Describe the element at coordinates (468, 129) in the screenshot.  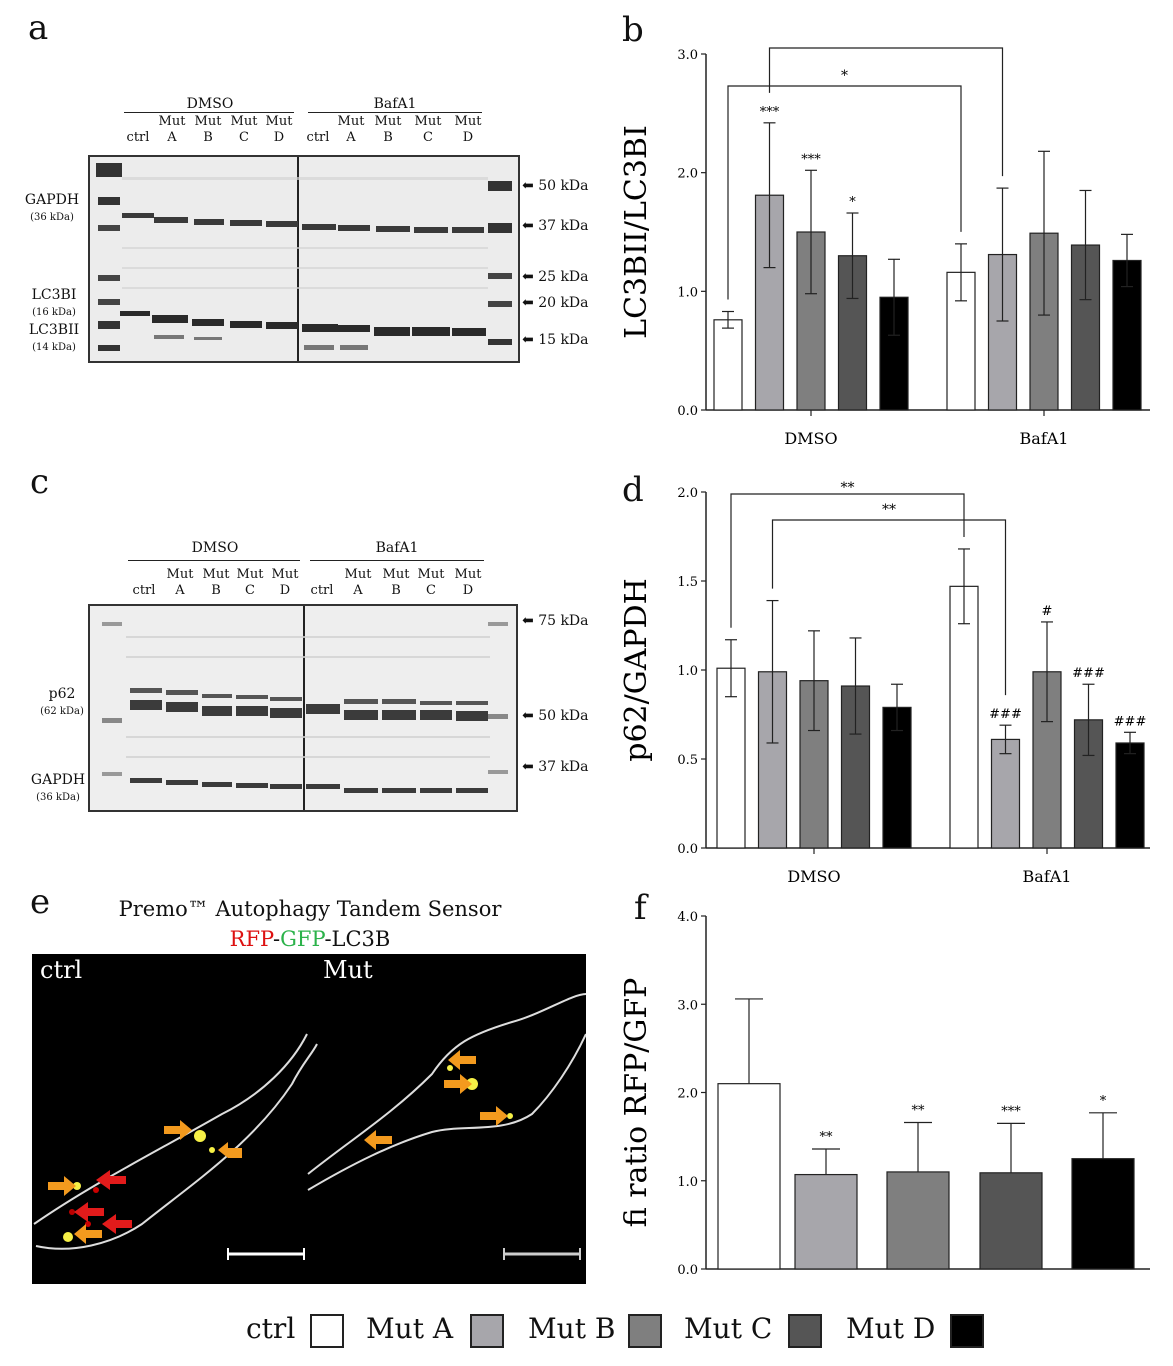
I see `blot-a-lane-label: Mut D` at that location.